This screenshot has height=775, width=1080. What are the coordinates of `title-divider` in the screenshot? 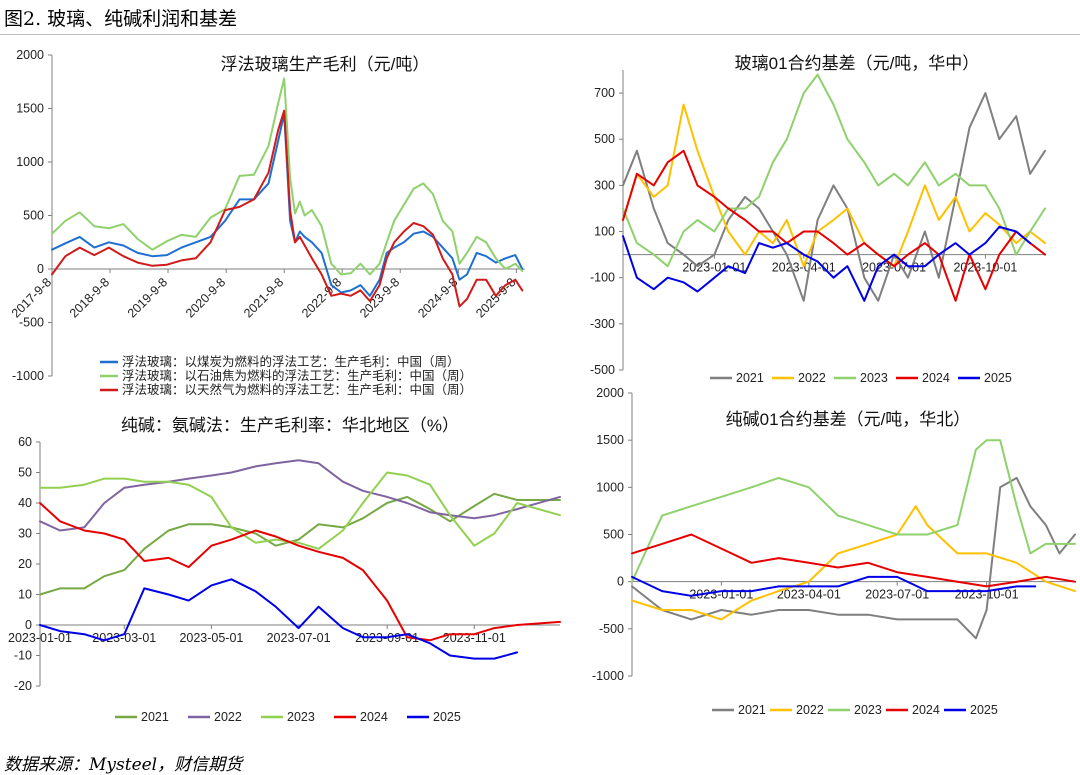 It's located at (540, 34).